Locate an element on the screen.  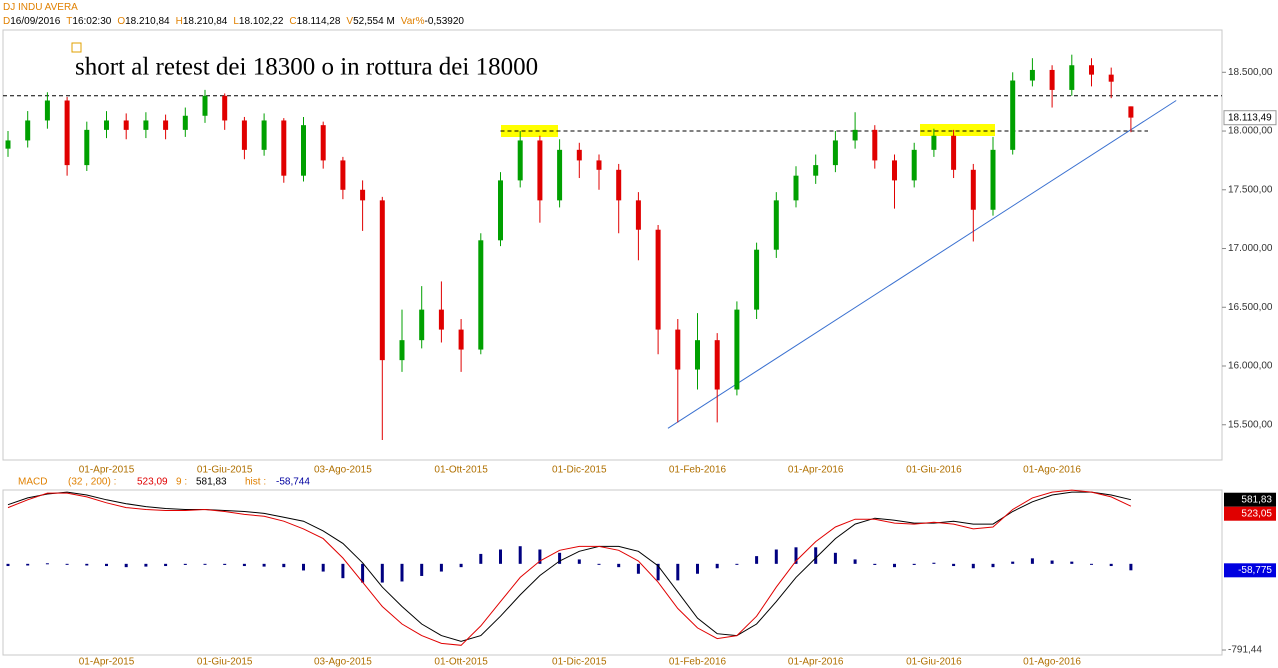
quote-field: V52,554 M is located at coordinates (370, 21).